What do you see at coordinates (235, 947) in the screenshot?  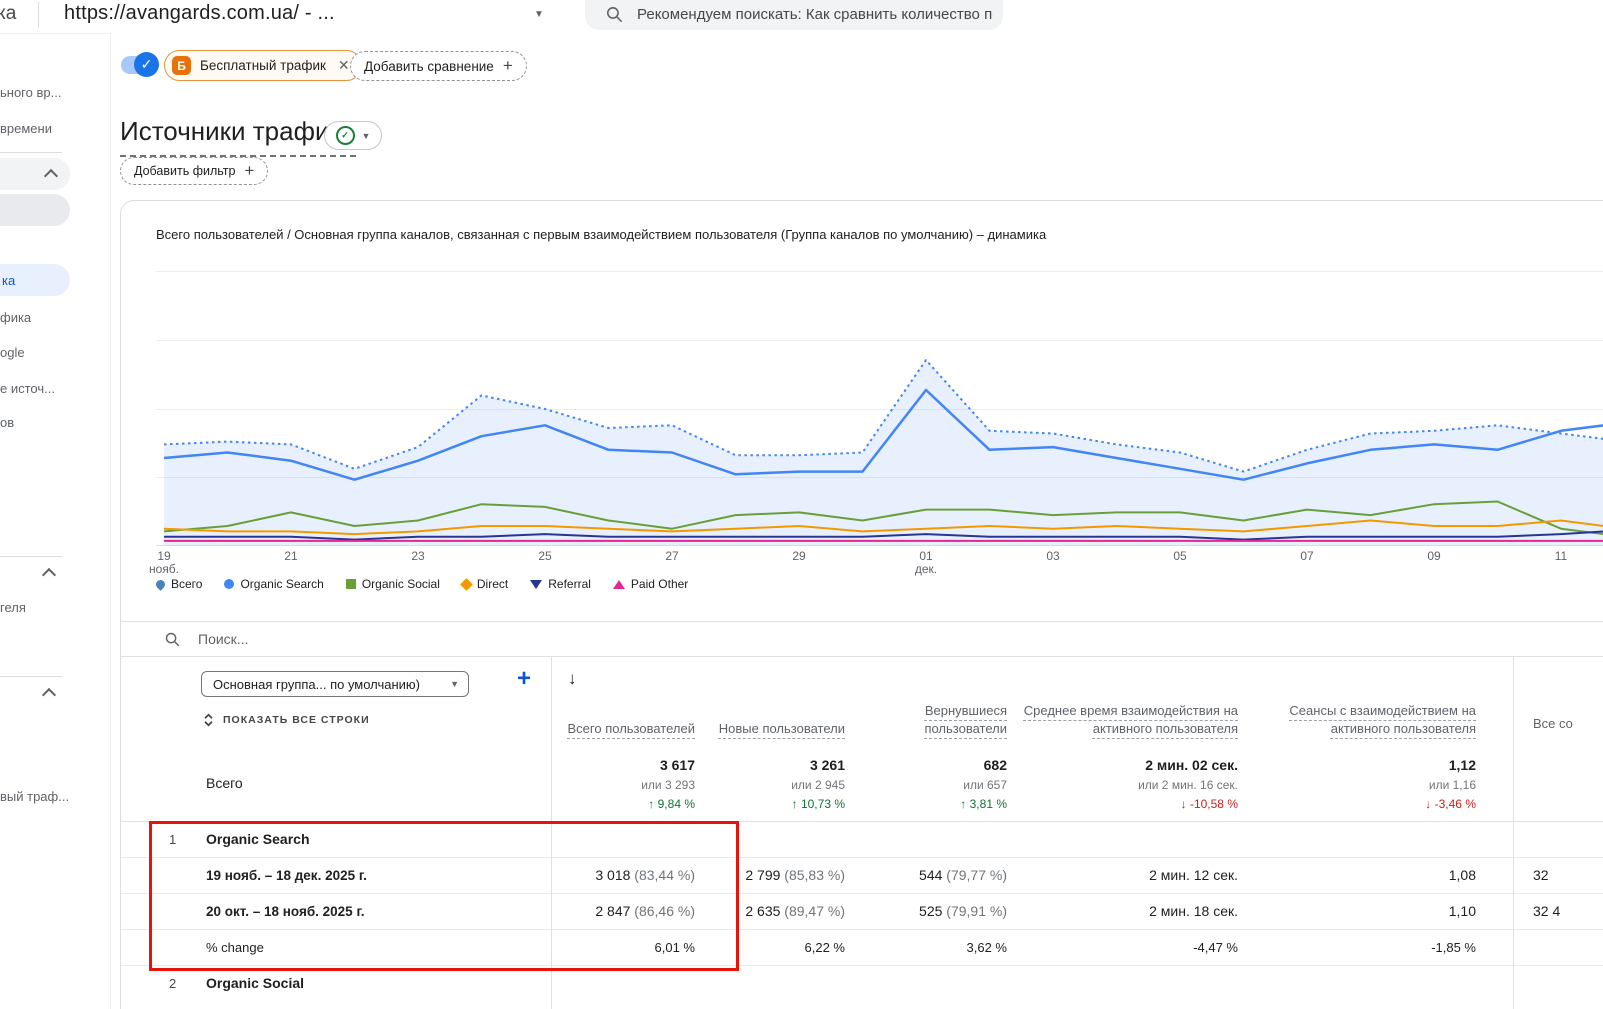 I see `percent-change-label: % change` at bounding box center [235, 947].